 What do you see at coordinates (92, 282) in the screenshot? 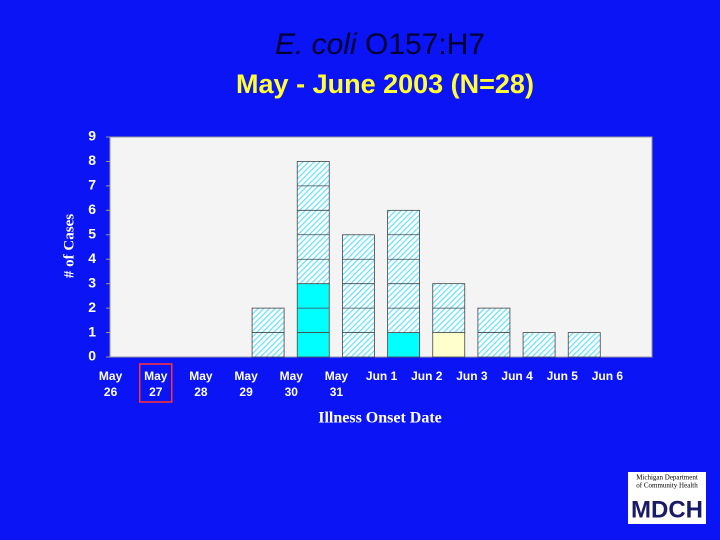
I see `y-tick-label: 3` at bounding box center [92, 282].